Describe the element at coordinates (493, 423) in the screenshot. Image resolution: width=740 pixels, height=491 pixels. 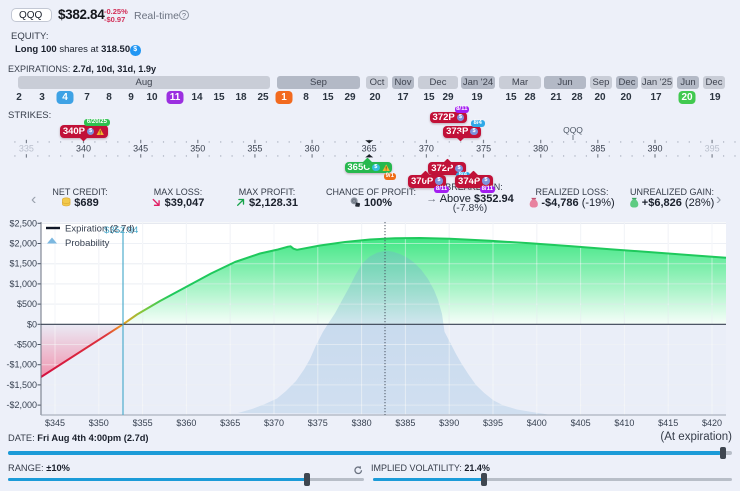
I see `svg-text: $395` at that location.